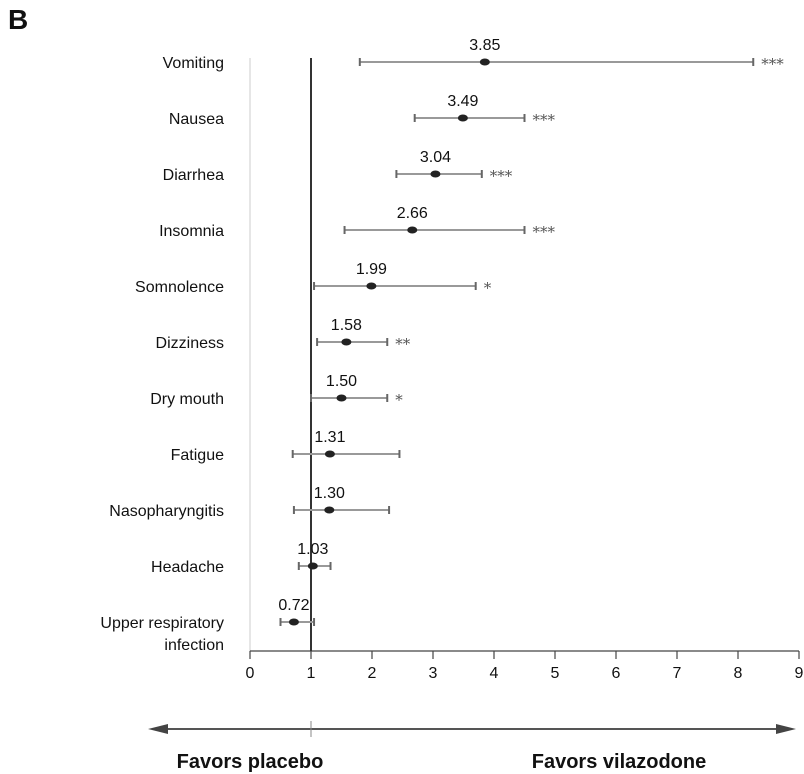 Image resolution: width=804 pixels, height=774 pixels. I want to click on estimate-label: 1.99, so click(371, 269).